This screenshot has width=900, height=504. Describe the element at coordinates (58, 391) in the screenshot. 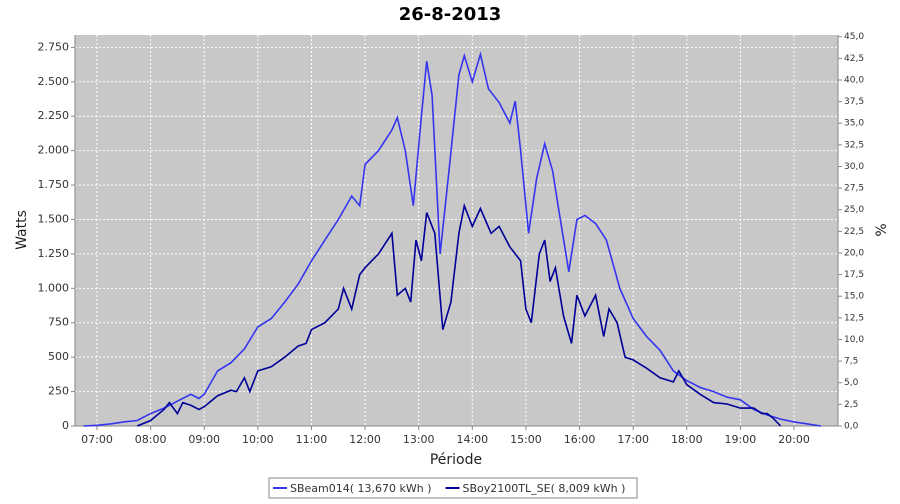

I see `y-tick-label: 250` at that location.